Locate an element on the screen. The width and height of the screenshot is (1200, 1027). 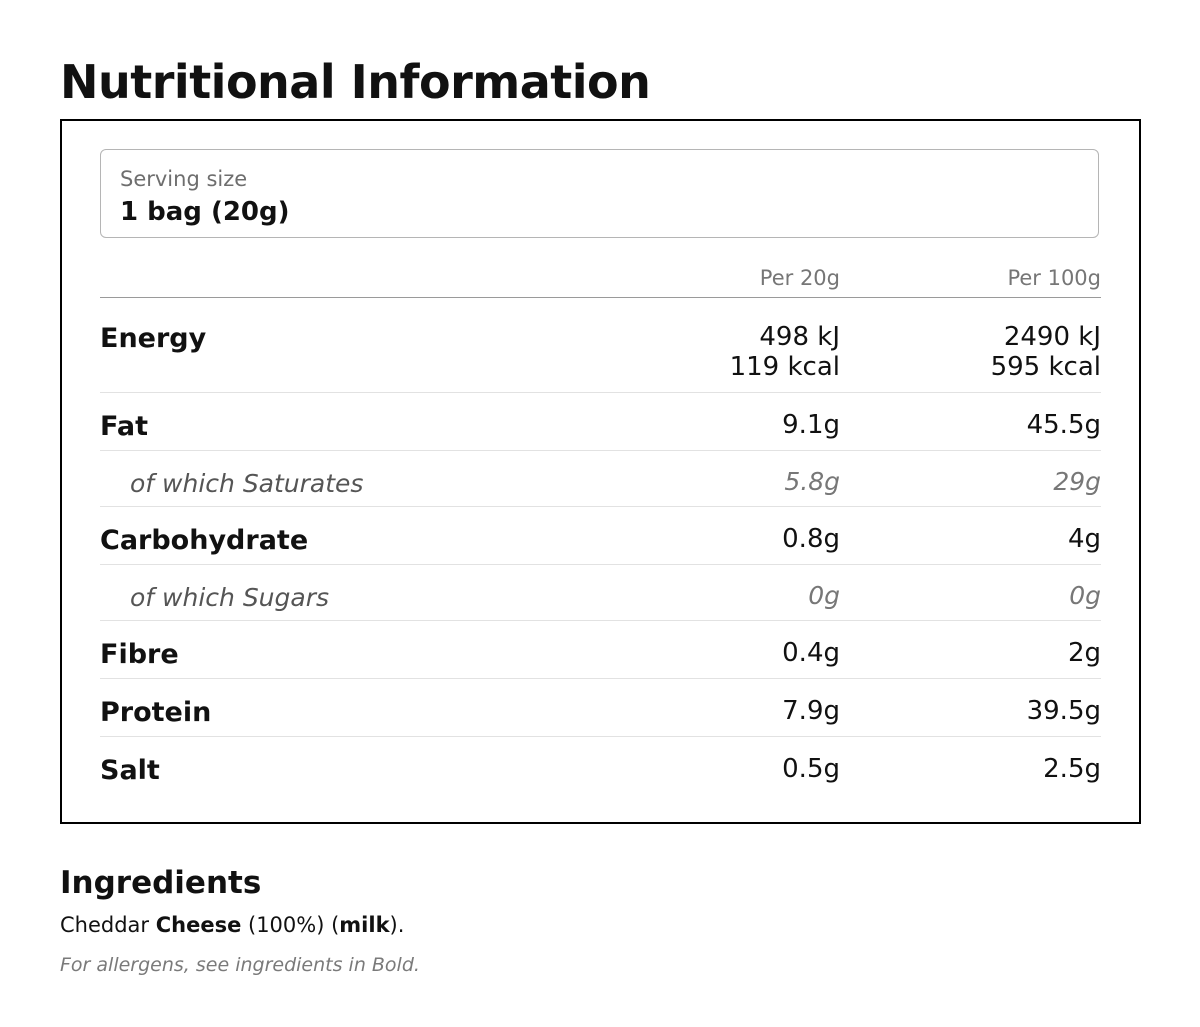
energy-kj-per-100g: 2490 kJ is located at coordinates (1052, 337).